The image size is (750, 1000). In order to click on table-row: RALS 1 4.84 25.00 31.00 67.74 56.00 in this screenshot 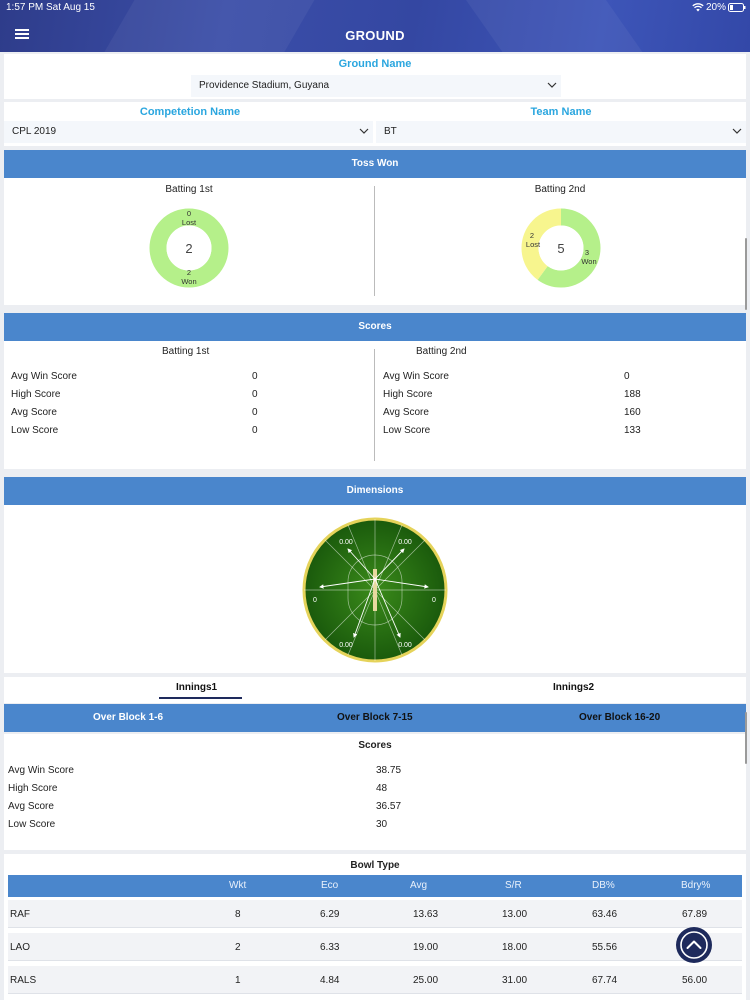, I will do `click(375, 980)`.